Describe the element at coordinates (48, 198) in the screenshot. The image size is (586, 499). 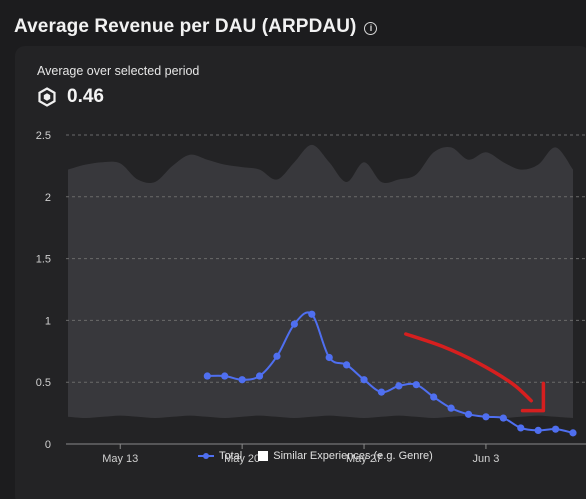
I see `y-tick-label: 2` at that location.